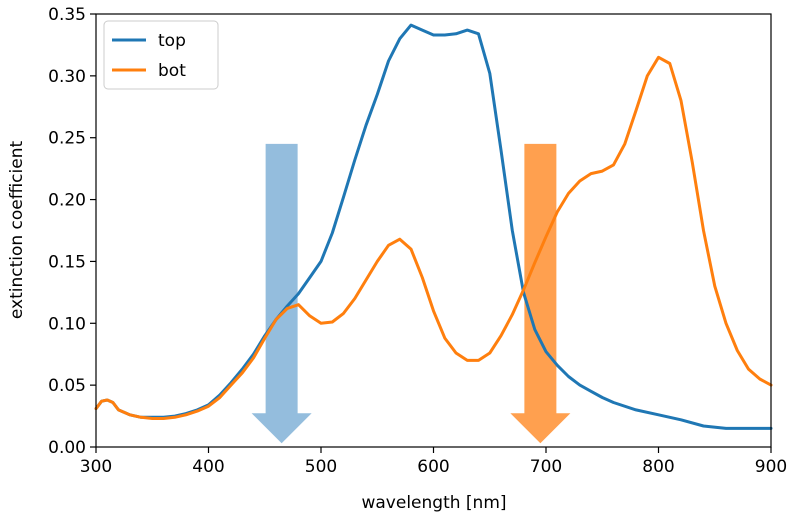 This screenshot has height=518, width=800. What do you see at coordinates (67, 139) in the screenshot?
I see `y-tick-label: 0.25` at bounding box center [67, 139].